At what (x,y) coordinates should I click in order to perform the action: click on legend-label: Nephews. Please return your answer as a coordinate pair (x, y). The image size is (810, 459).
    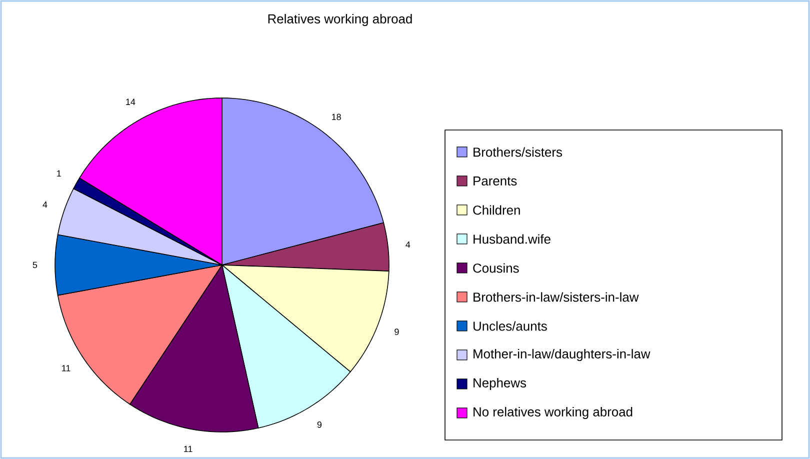
    Looking at the image, I should click on (500, 384).